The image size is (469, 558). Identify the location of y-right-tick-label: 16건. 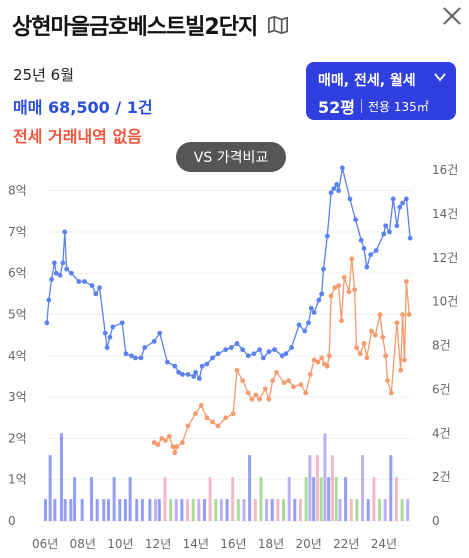
(445, 170).